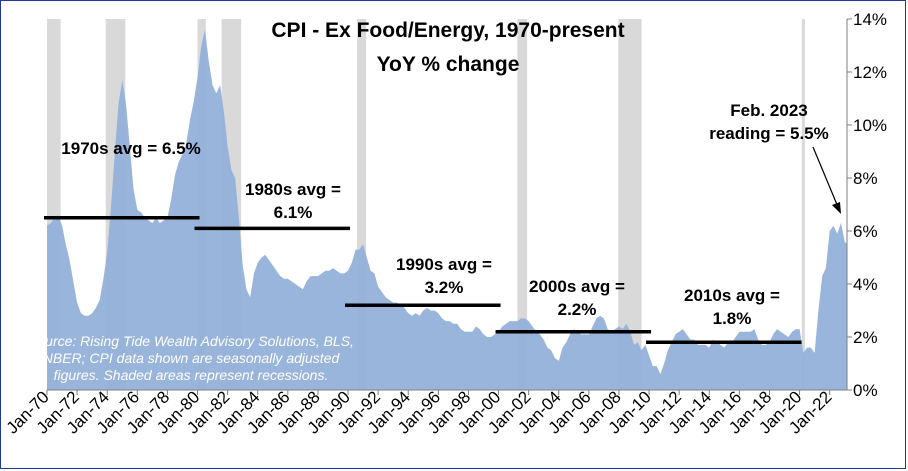 The image size is (908, 471). Describe the element at coordinates (577, 286) in the screenshot. I see `avg-label-3-line-0: 2000s avg =` at that location.